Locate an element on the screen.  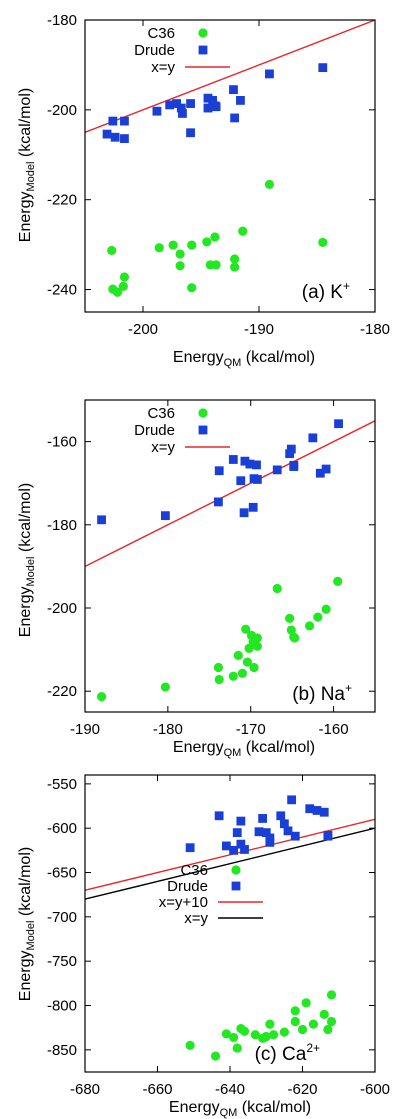
y-tick-label: -800 is located at coordinates (62, 1006).